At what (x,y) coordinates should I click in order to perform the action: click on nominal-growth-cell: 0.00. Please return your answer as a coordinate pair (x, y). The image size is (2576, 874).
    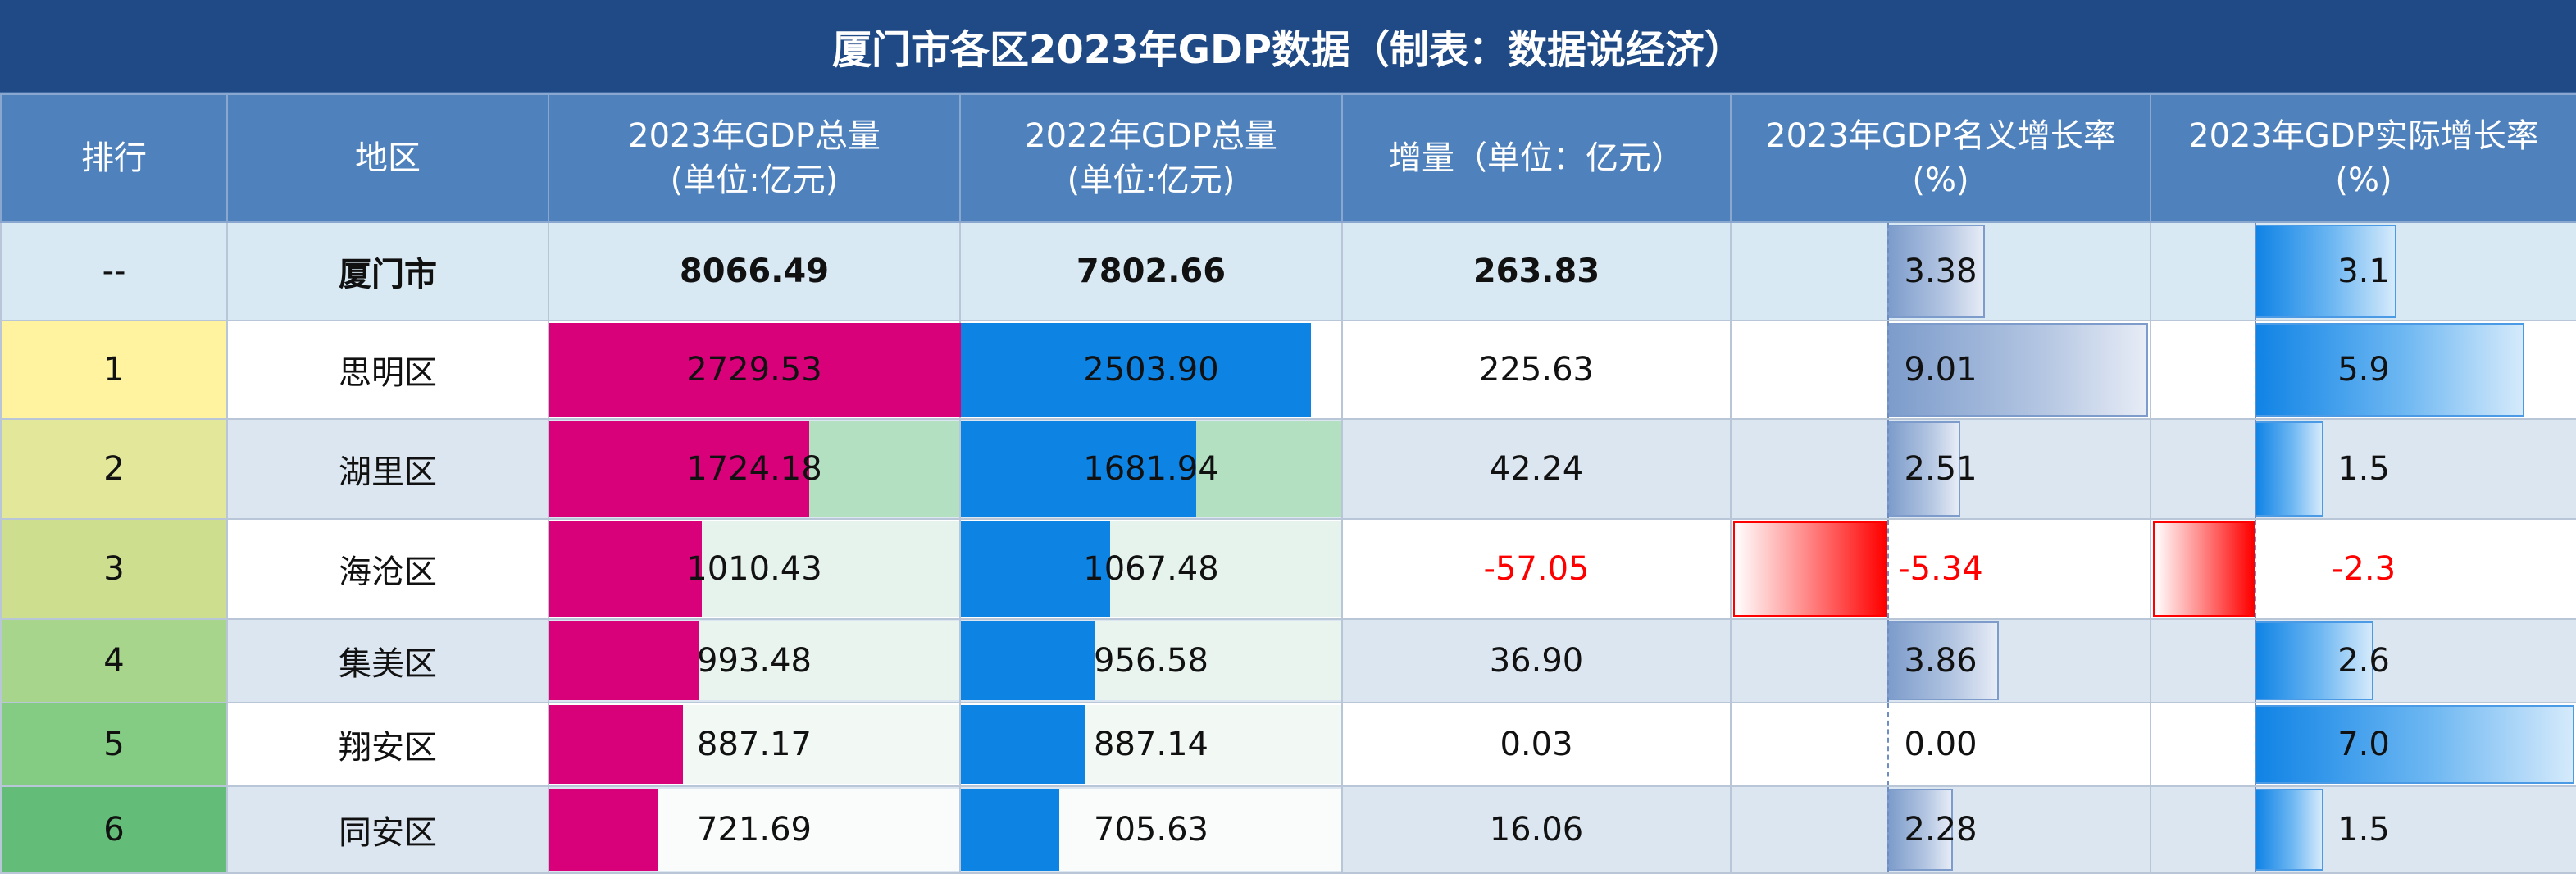
    Looking at the image, I should click on (1940, 744).